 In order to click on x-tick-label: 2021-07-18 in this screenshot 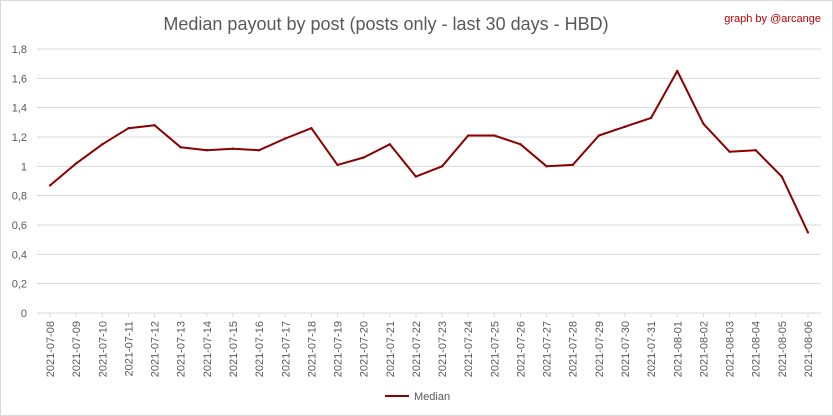, I will do `click(312, 349)`.